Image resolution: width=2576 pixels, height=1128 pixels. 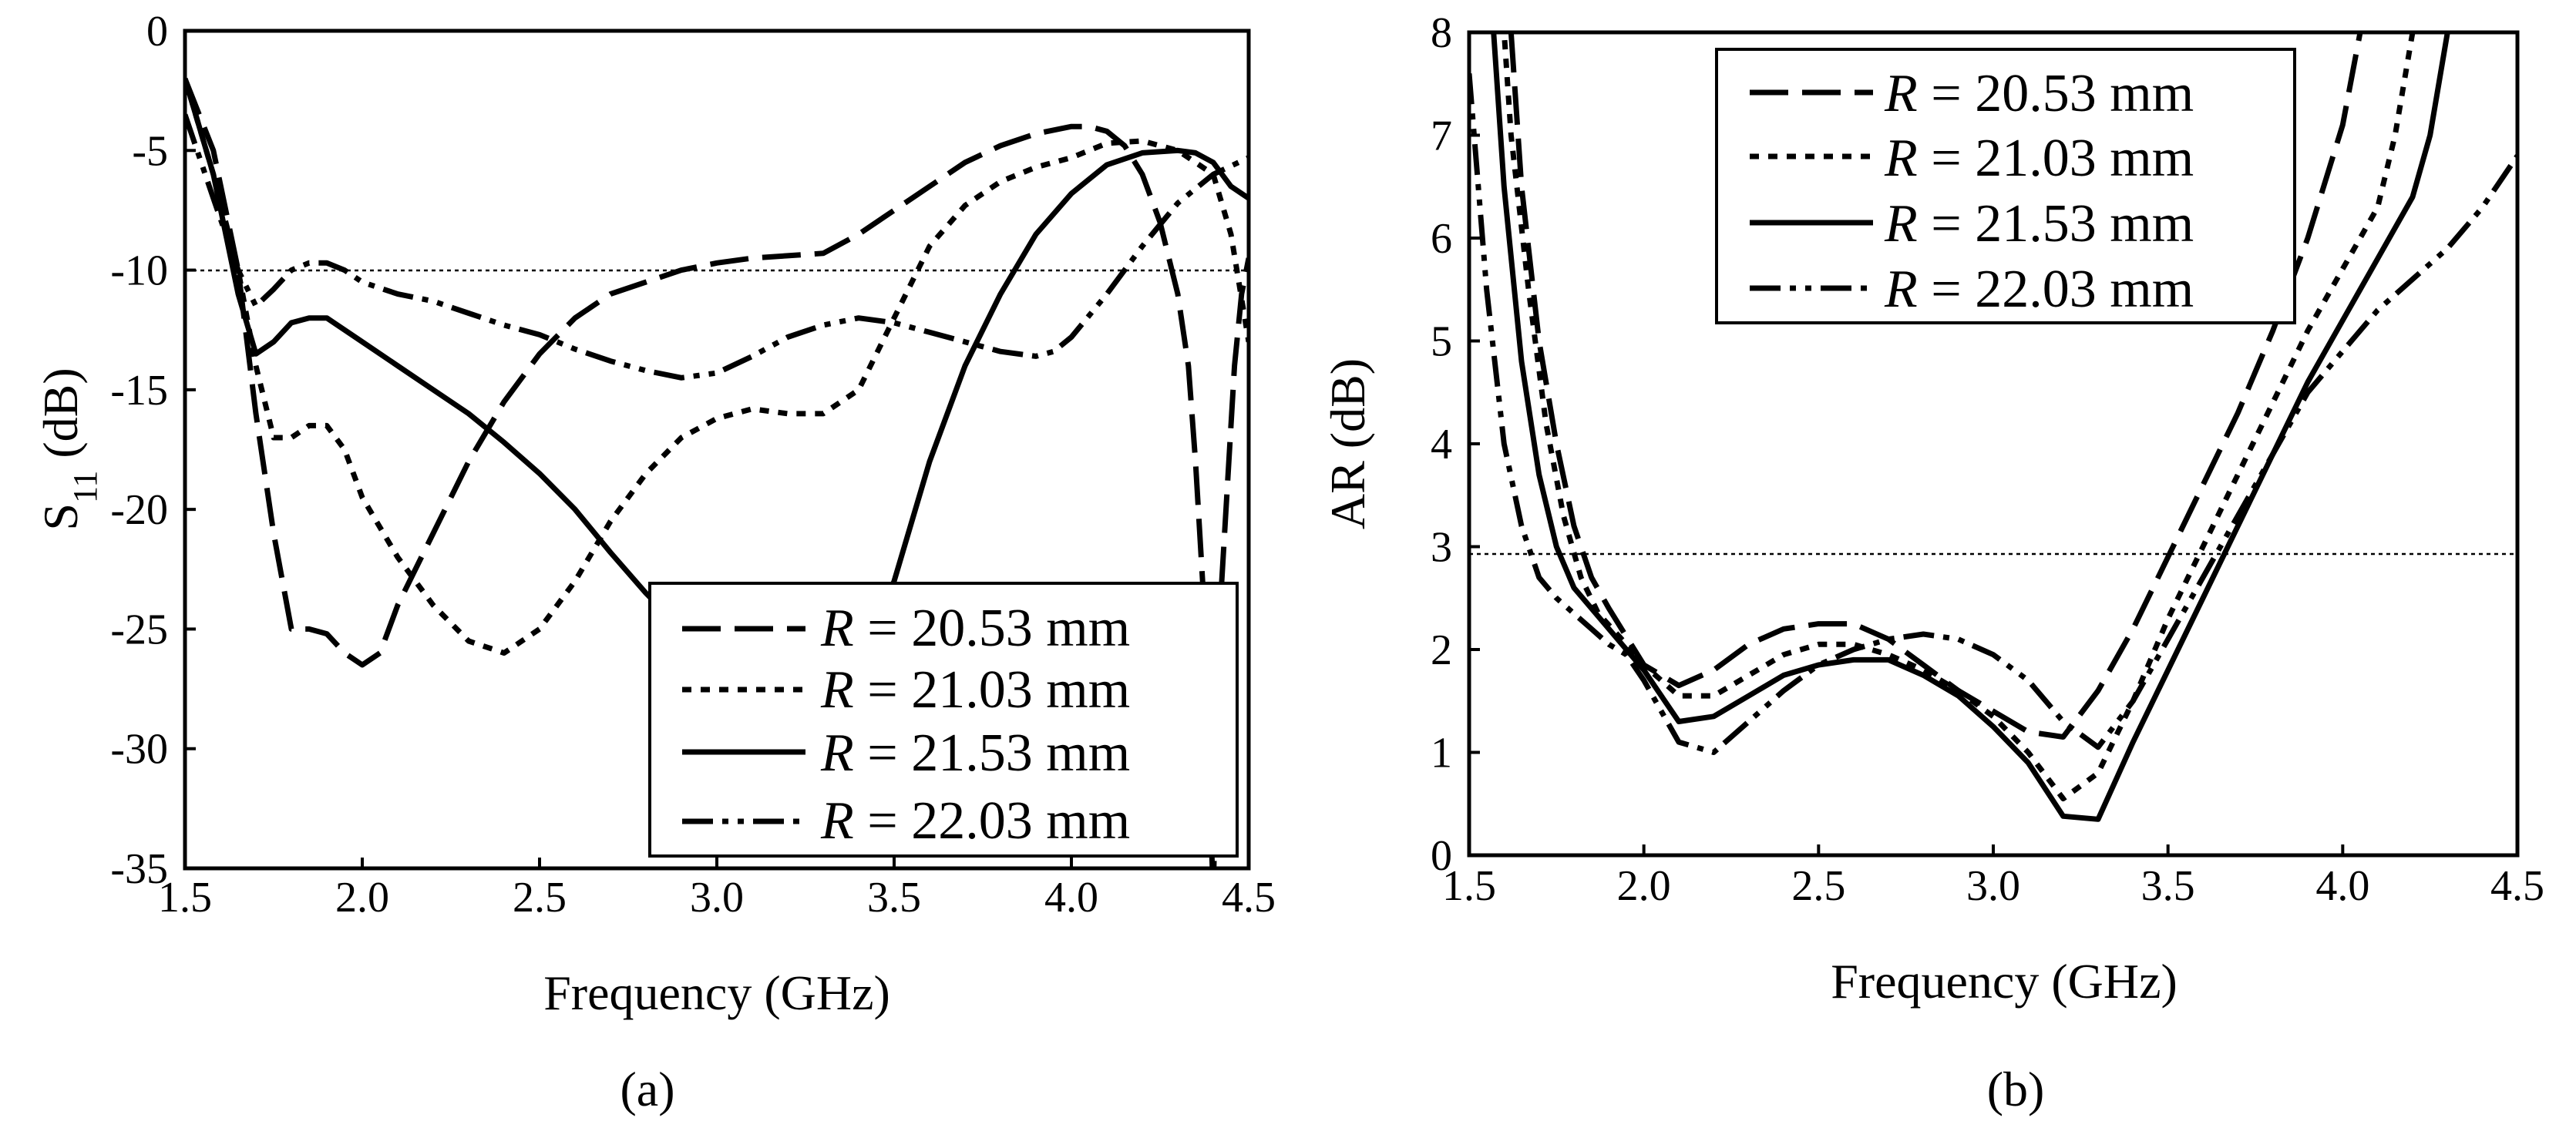 What do you see at coordinates (362, 898) in the screenshot?
I see `chart-a-x-tick-label: 2.0` at bounding box center [362, 898].